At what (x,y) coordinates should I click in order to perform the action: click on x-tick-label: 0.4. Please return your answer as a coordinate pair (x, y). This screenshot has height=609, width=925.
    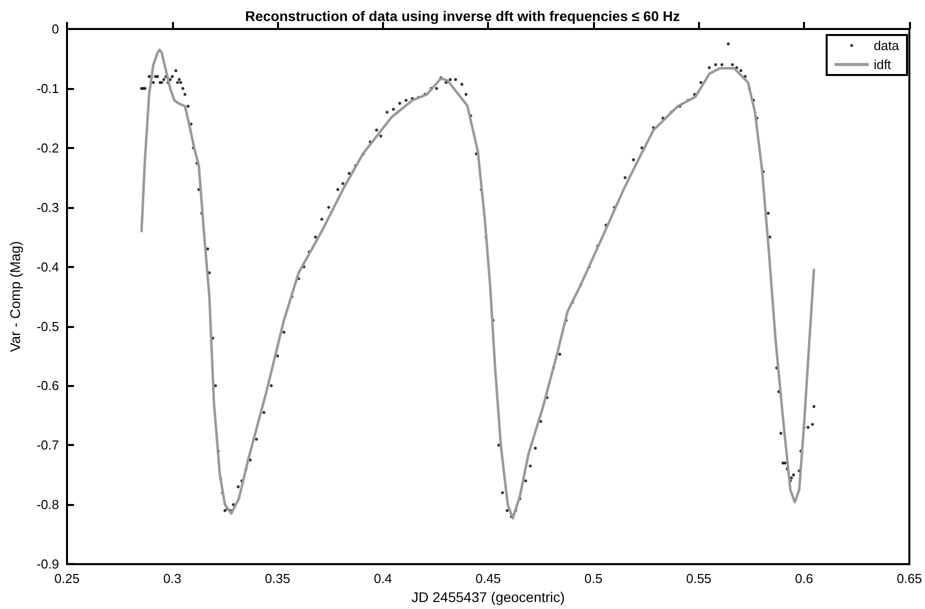
    Looking at the image, I should click on (383, 578).